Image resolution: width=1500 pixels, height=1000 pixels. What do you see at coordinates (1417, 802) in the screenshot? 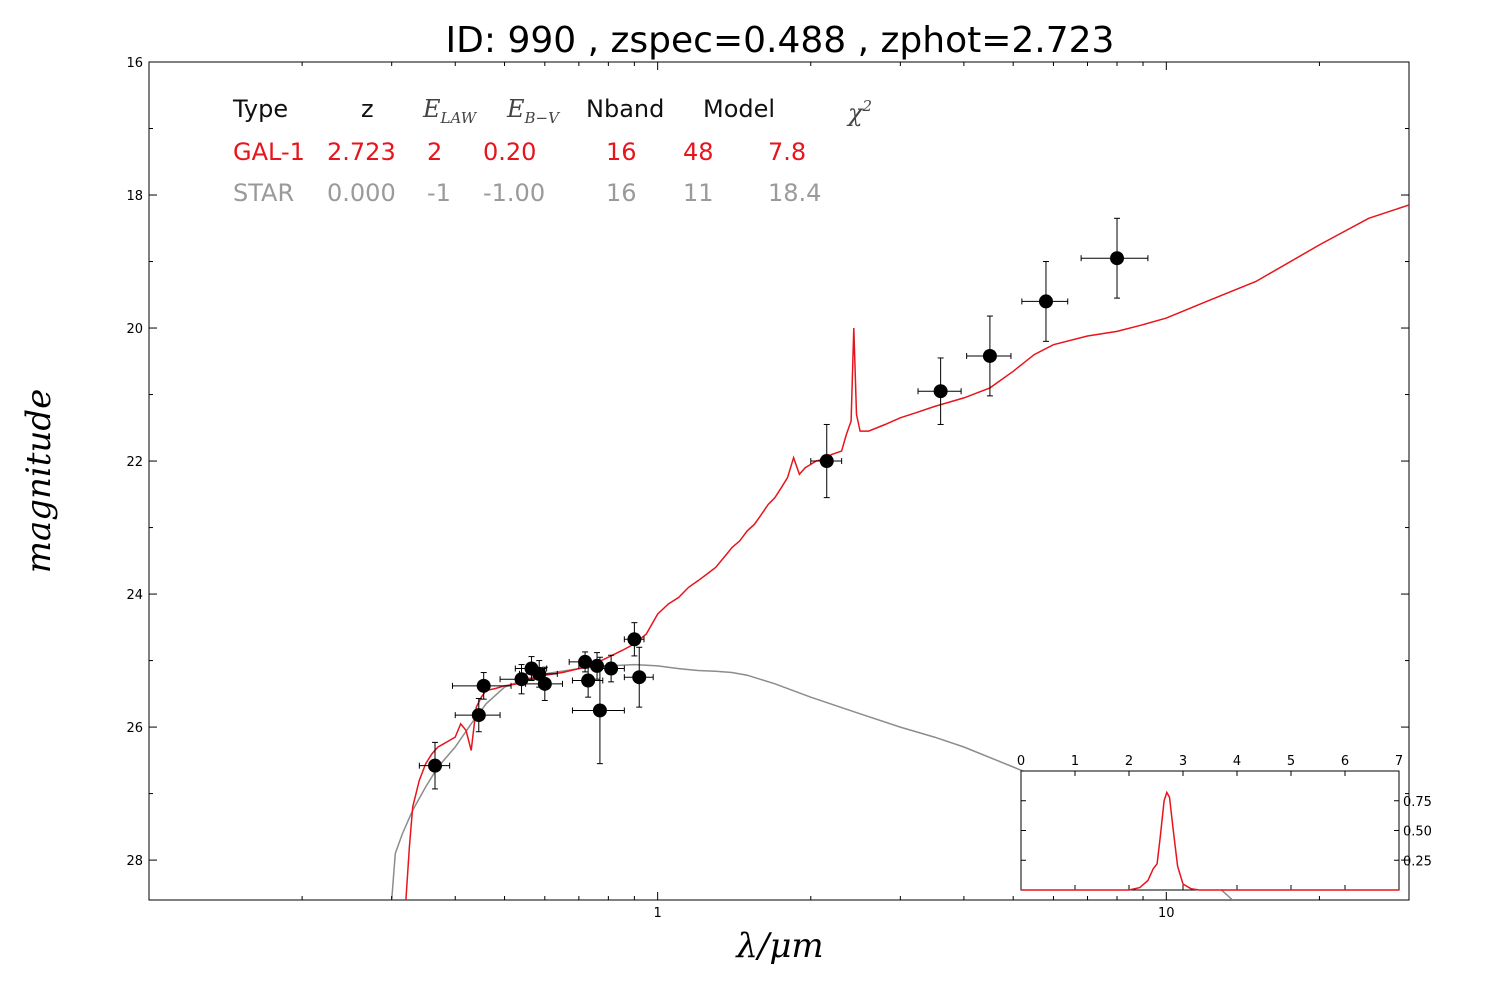
I see `inset-y-tick-label: 0.75` at bounding box center [1417, 802].